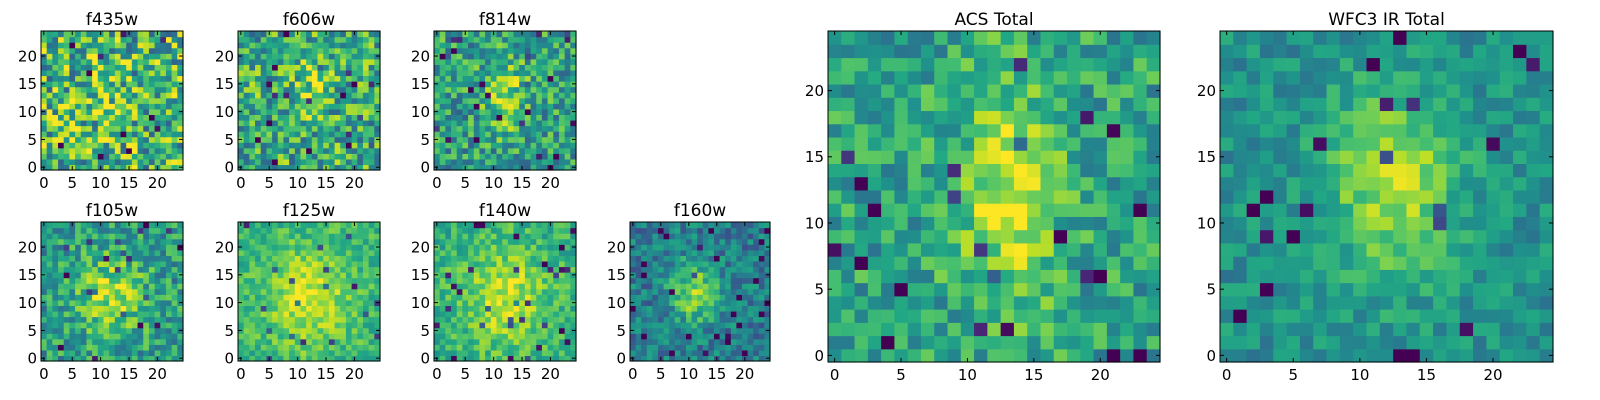 Image resolution: width=1600 pixels, height=400 pixels. Describe the element at coordinates (493, 183) in the screenshot. I see `x-tick-label: 10` at that location.